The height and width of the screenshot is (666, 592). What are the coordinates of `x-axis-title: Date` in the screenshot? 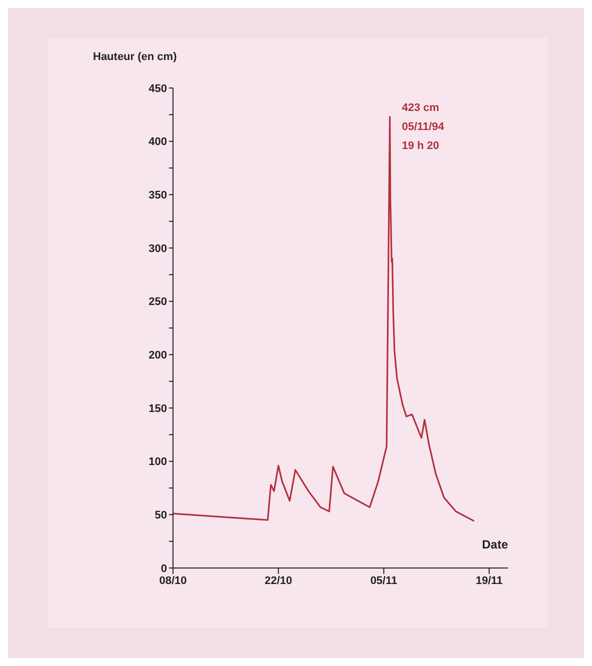 It's located at (495, 545).